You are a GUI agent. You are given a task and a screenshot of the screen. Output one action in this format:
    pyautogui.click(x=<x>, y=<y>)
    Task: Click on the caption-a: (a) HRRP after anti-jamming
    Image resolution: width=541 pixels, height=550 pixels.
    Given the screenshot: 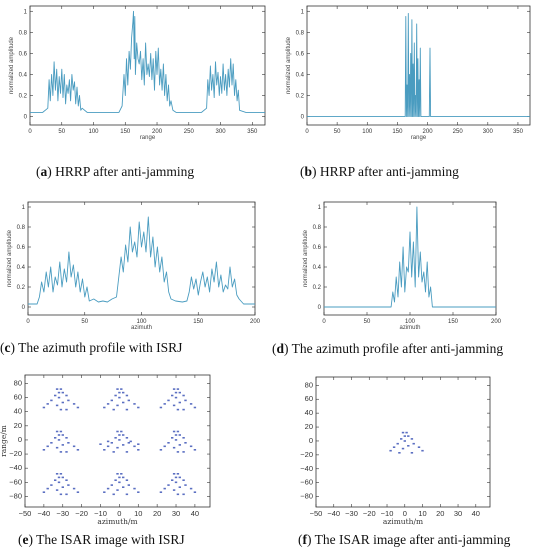 What is the action you would take?
    pyautogui.click(x=115, y=171)
    